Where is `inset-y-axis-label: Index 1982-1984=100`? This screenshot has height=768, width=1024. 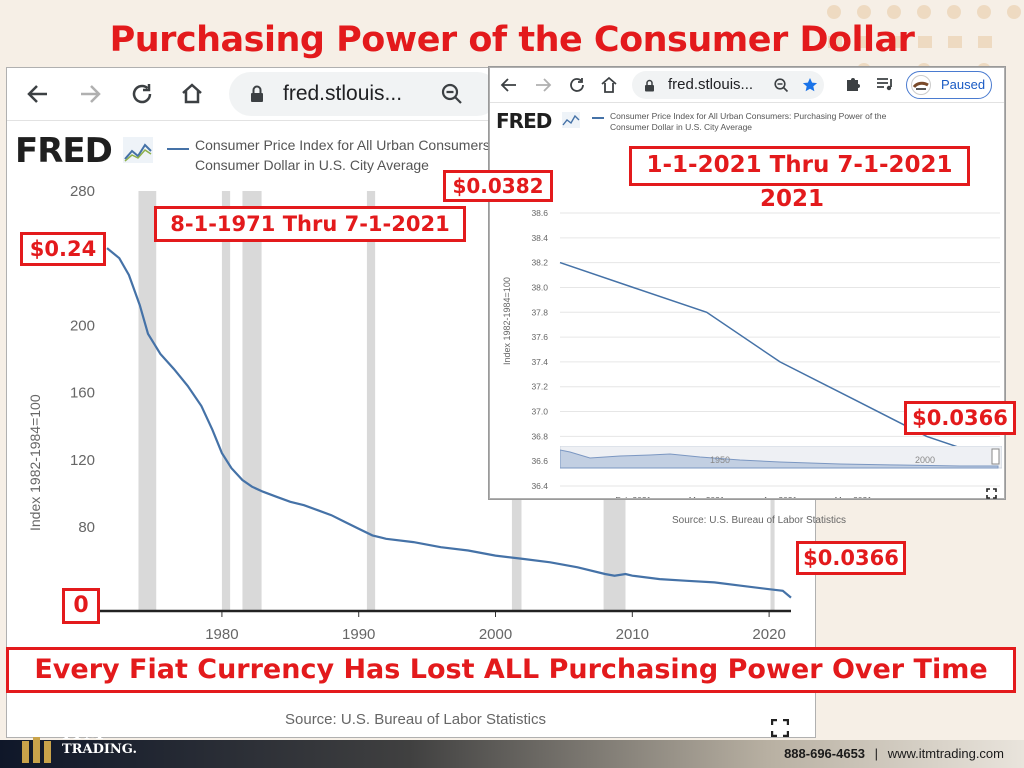
inset-y-axis-label: Index 1982-1984=100 is located at coordinates (507, 321).